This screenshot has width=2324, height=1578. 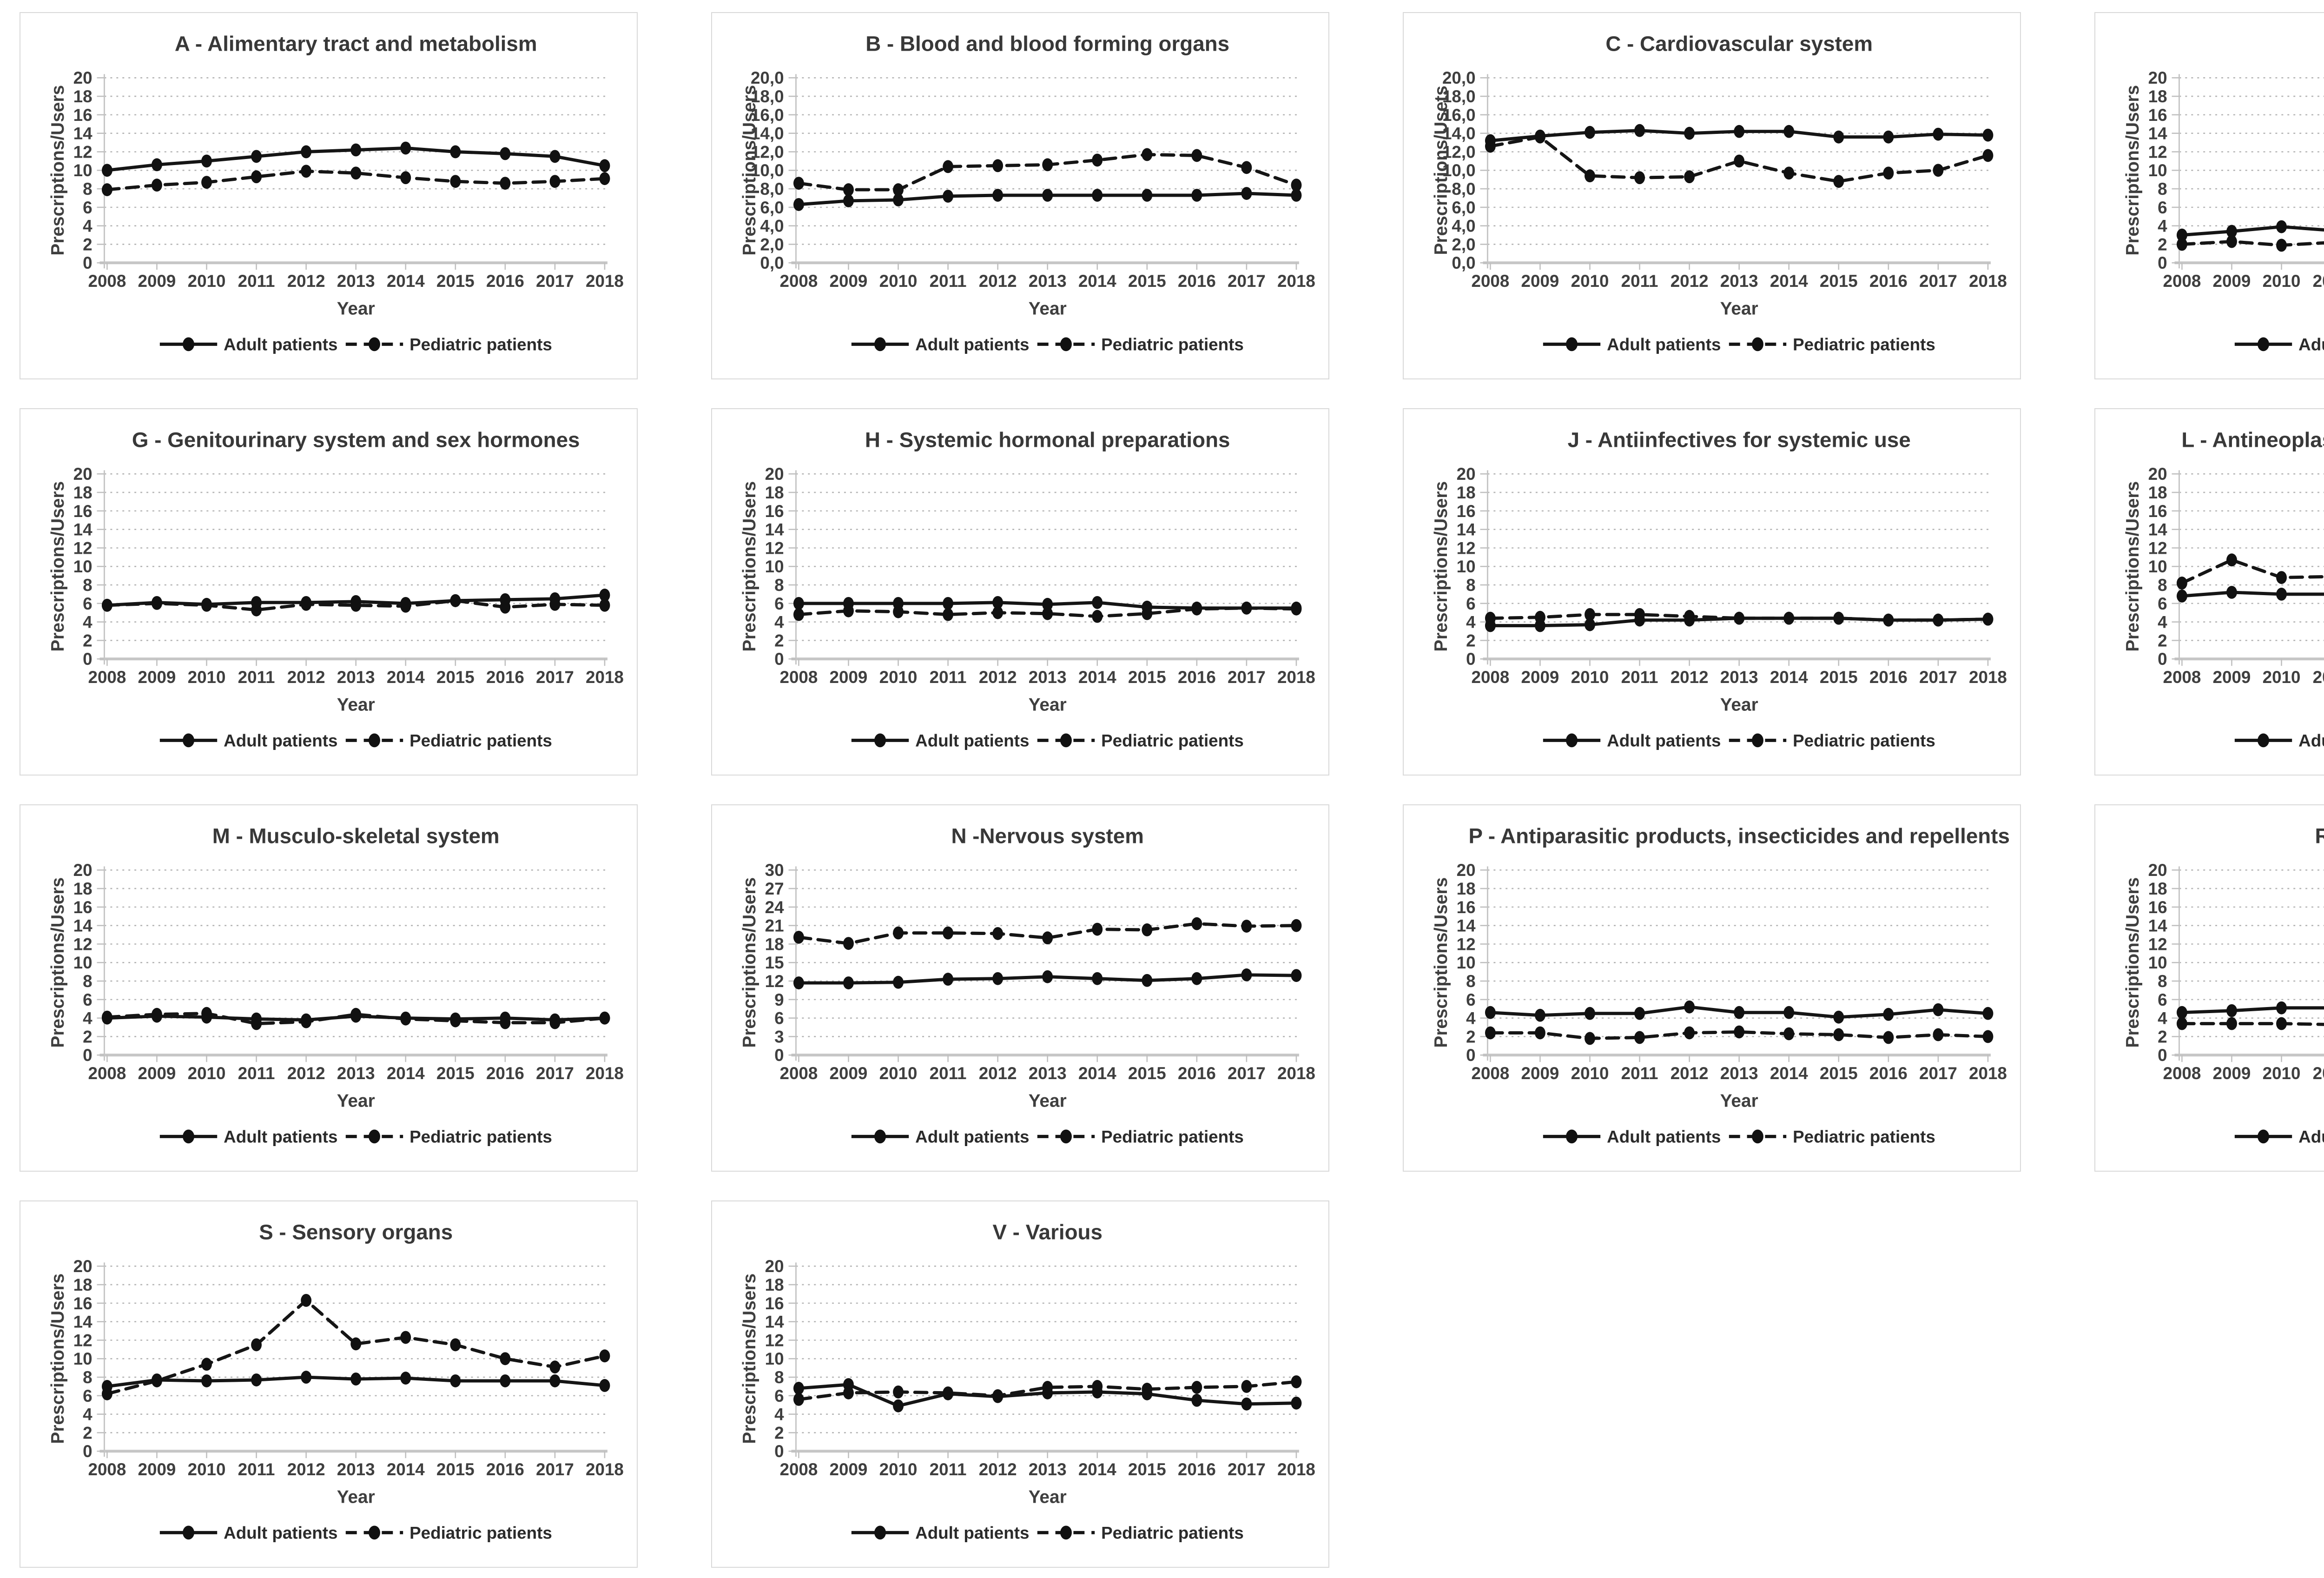 I want to click on y-tick-label: 16,0, so click(x=1459, y=115).